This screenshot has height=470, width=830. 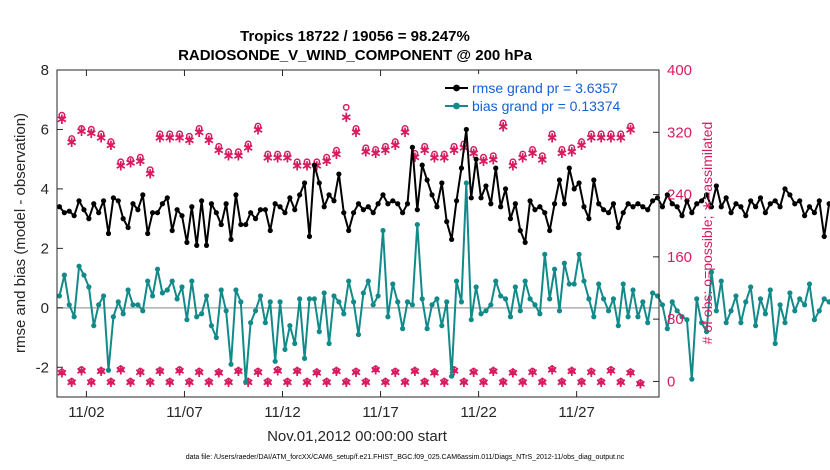 I want to click on obs-assimilated-point-2: ∗, so click(x=81, y=131).